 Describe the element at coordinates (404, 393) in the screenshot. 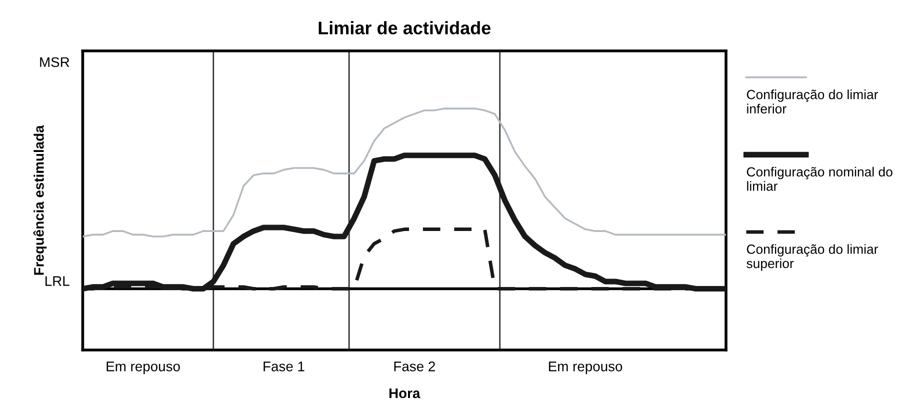

I see `x-axis-title: Hora` at that location.